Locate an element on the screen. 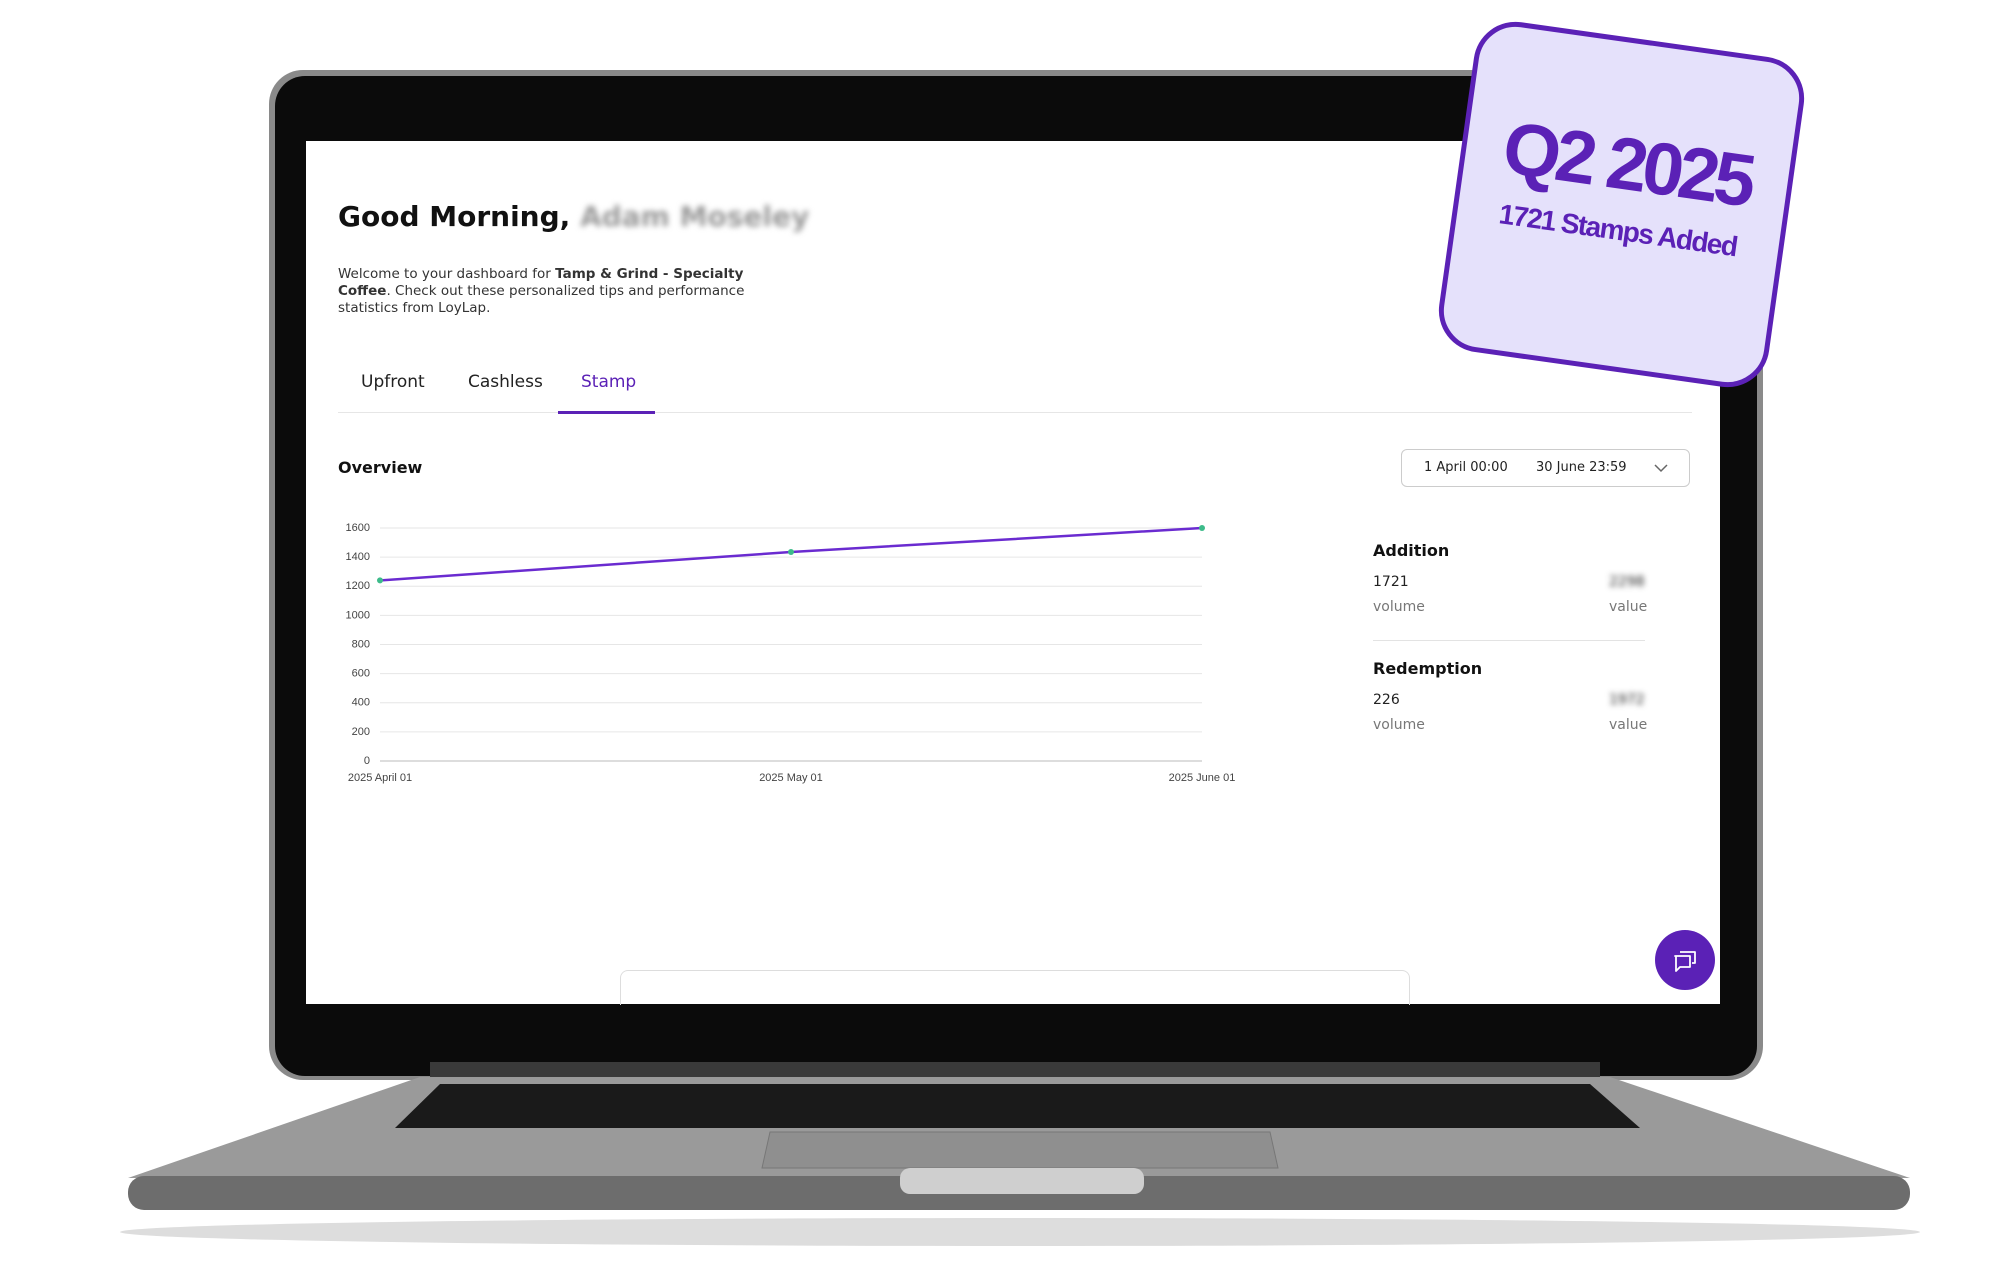 This screenshot has width=2000, height=1270. keyboard is located at coordinates (1017, 1106).